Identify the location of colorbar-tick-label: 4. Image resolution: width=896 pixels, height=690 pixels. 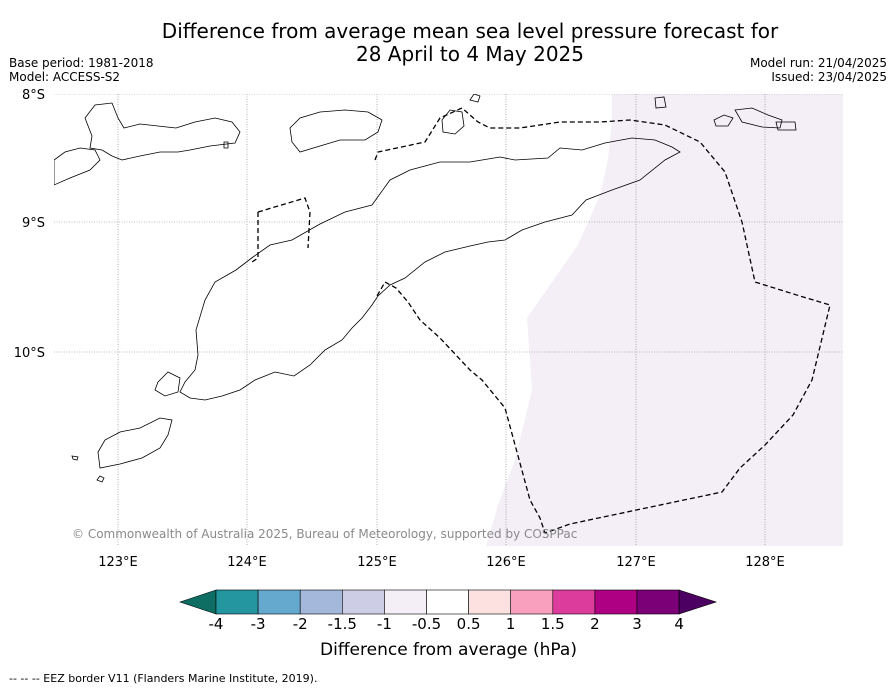
(679, 624).